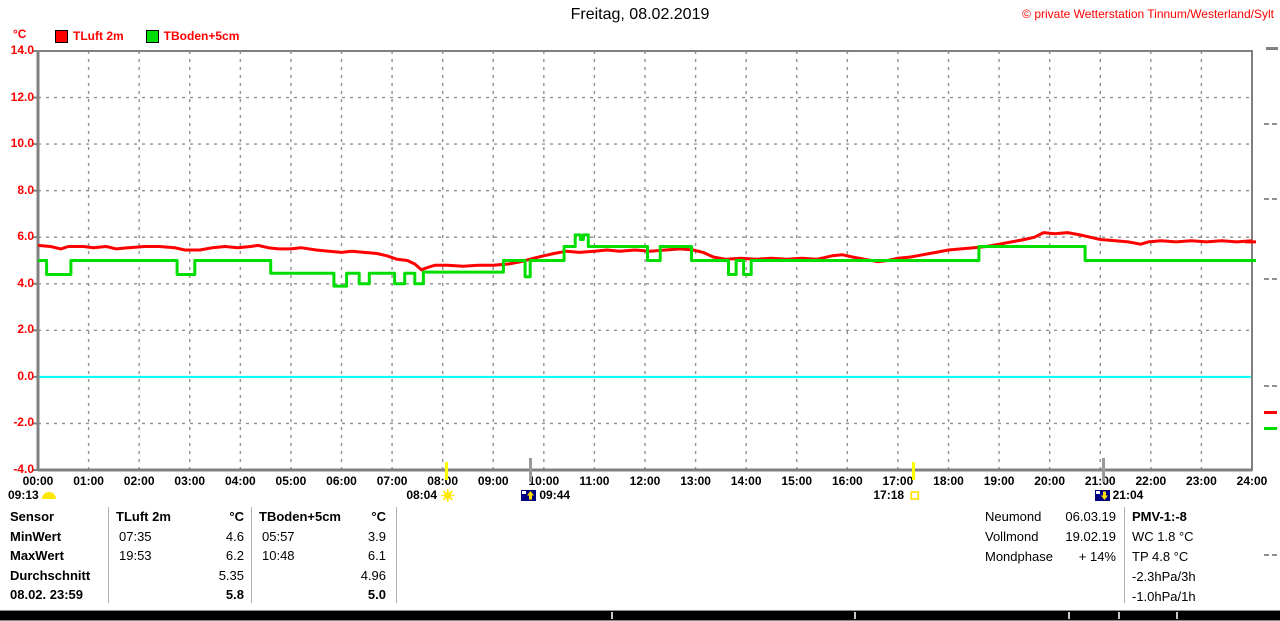 Image resolution: width=1280 pixels, height=621 pixels. What do you see at coordinates (594, 481) in the screenshot?
I see `x-axis-tick-label: 11:00` at bounding box center [594, 481].